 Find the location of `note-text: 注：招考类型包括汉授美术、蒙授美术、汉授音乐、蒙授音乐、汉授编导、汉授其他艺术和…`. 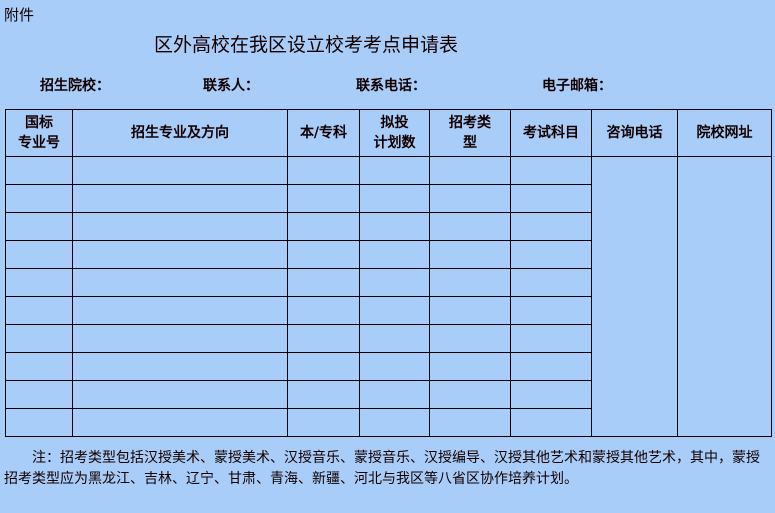

note-text: 注：招考类型包括汉授美术、蒙授美术、汉授音乐、蒙授音乐、汉授编导、汉授其他艺术和… is located at coordinates (382, 468).